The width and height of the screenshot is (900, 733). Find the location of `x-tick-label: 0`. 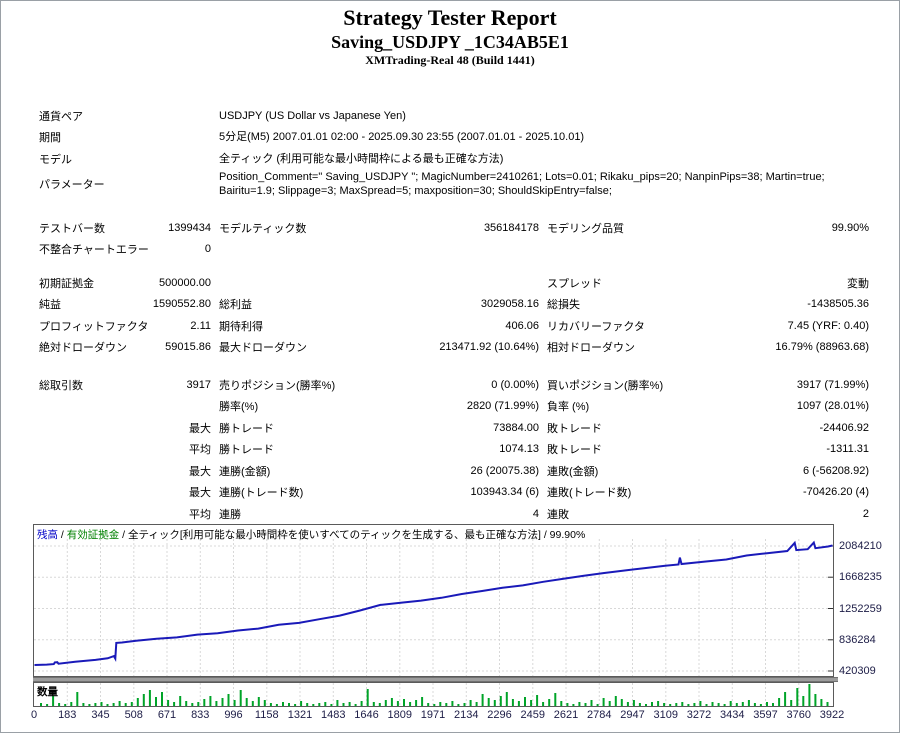

x-tick-label: 0 is located at coordinates (34, 715).